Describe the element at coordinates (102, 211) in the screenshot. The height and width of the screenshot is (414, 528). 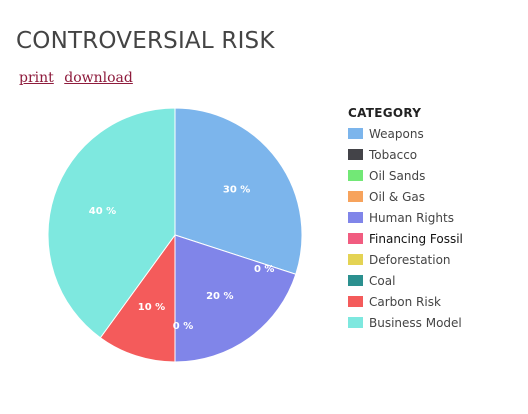
I see `pie-label-business-model: 40 %` at that location.